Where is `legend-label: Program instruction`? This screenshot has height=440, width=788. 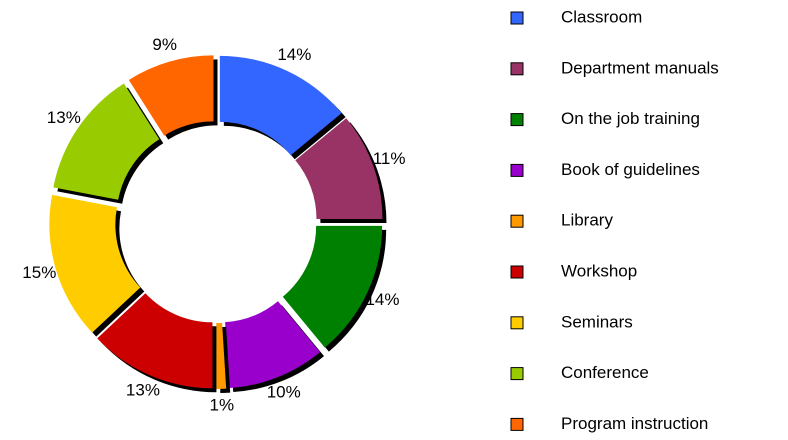 legend-label: Program instruction is located at coordinates (634, 423).